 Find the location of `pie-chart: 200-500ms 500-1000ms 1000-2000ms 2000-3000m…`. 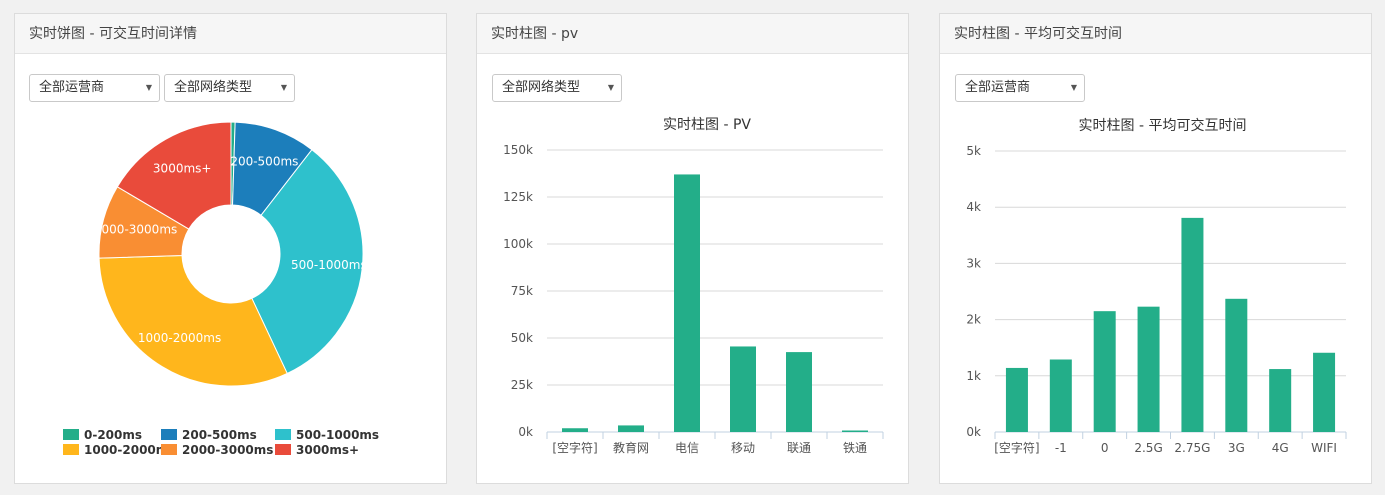

pie-chart: 200-500ms 500-1000ms 1000-2000ms 2000-3000m… is located at coordinates (230, 254).